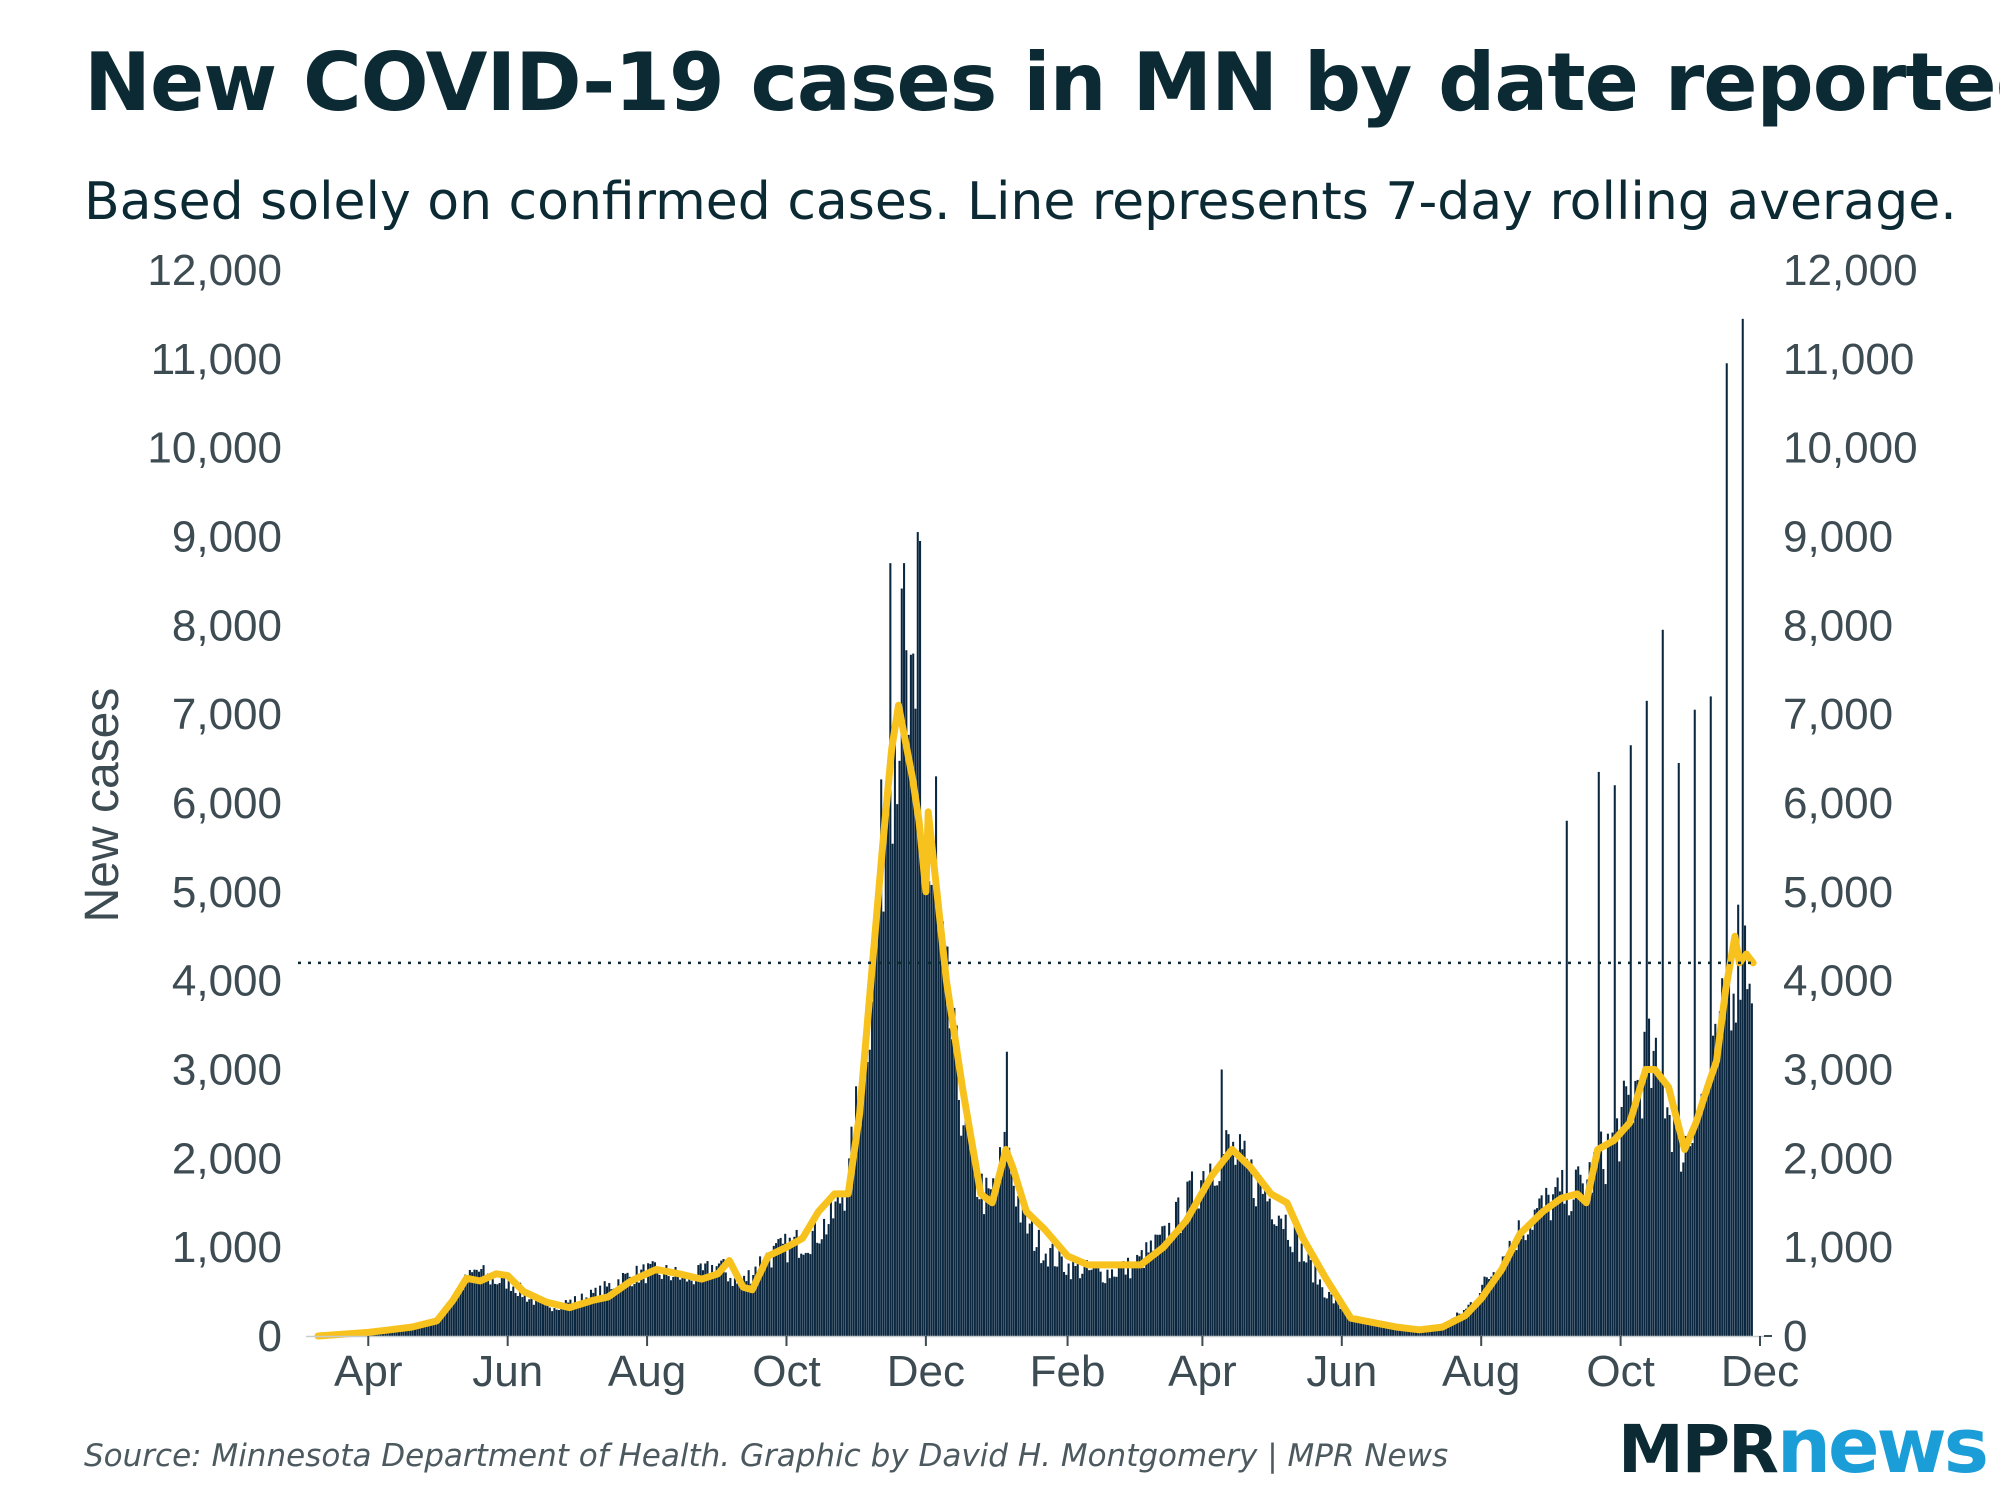 This screenshot has width=2000, height=1500. What do you see at coordinates (102, 805) in the screenshot?
I see `y-axis-label: New cases` at bounding box center [102, 805].